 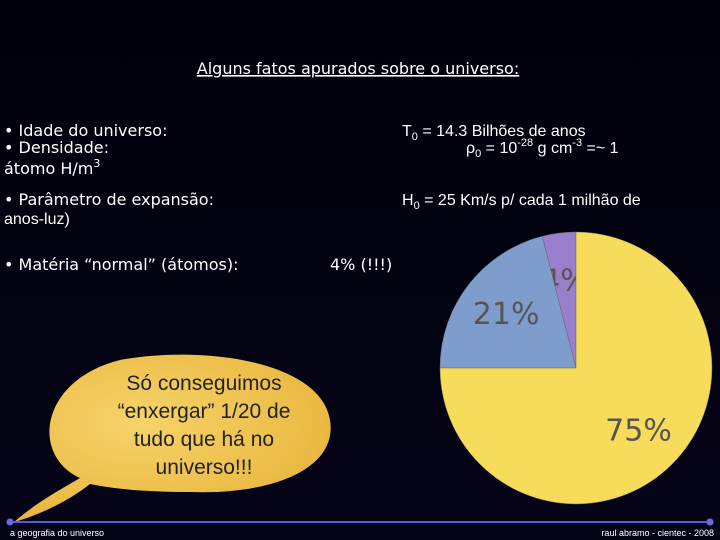 I want to click on speech-bubble, so click(x=172, y=438).